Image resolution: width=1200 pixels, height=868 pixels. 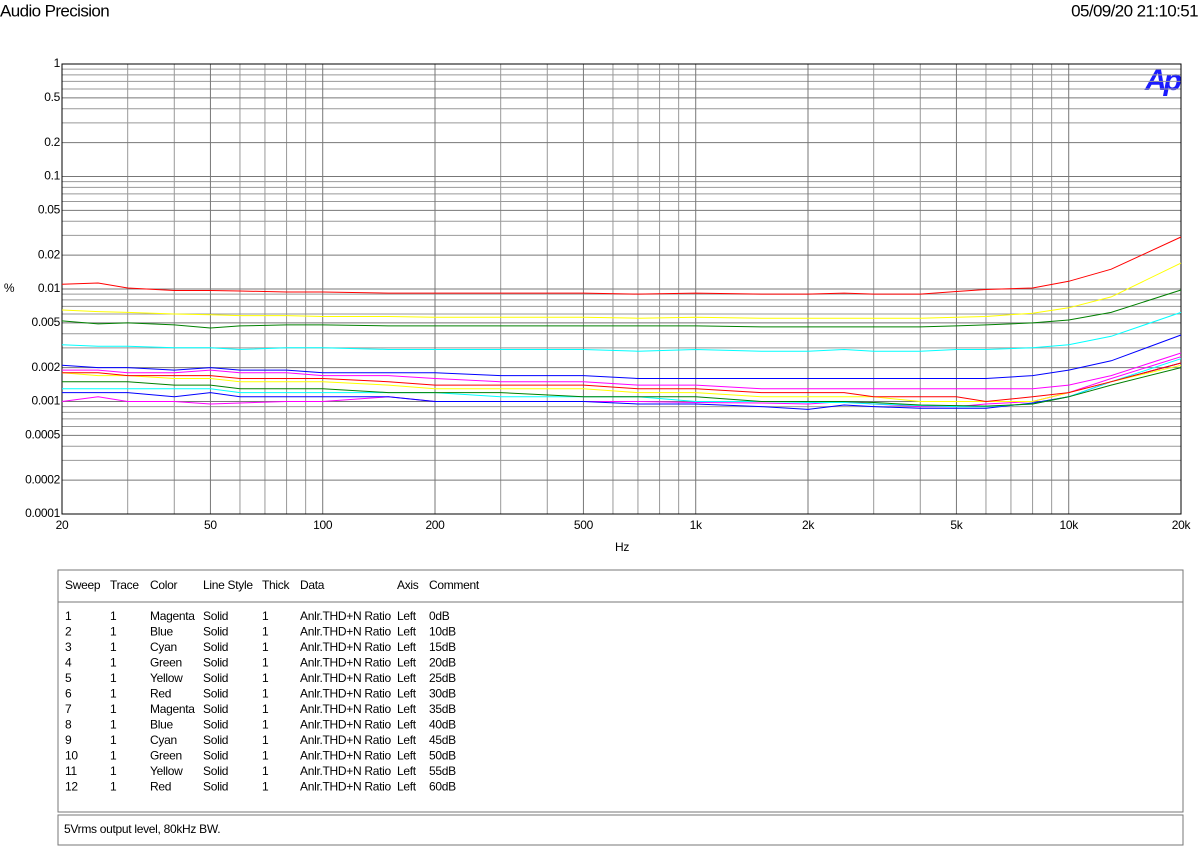 I want to click on y-tick-label: 0.005, so click(x=45, y=322).